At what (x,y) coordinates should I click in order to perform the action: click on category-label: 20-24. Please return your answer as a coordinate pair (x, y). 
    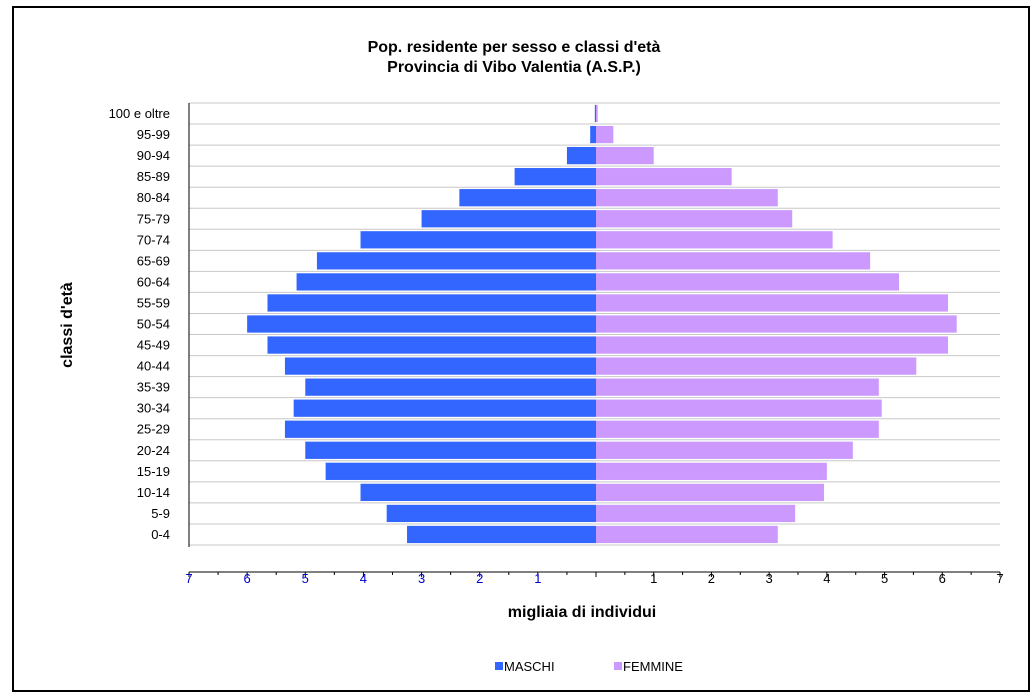
    Looking at the image, I should click on (153, 450).